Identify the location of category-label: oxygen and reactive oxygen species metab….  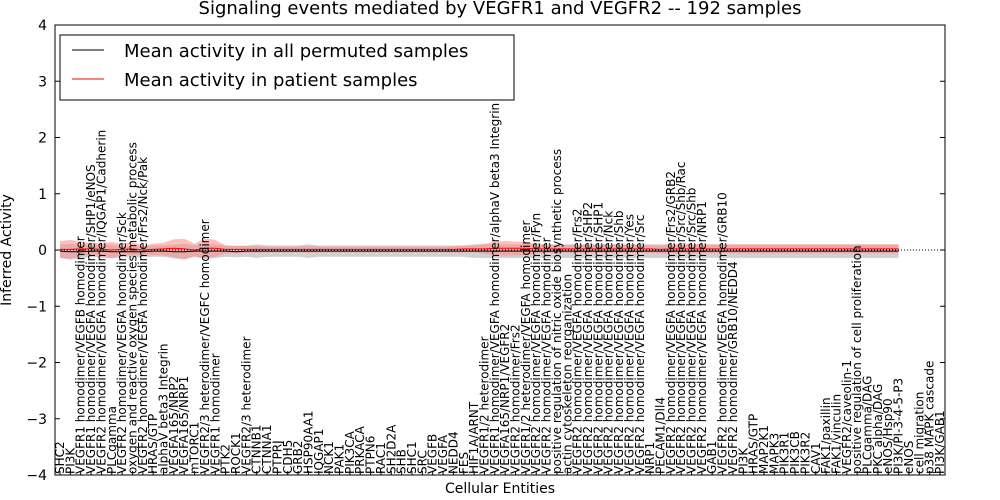
(133, 308).